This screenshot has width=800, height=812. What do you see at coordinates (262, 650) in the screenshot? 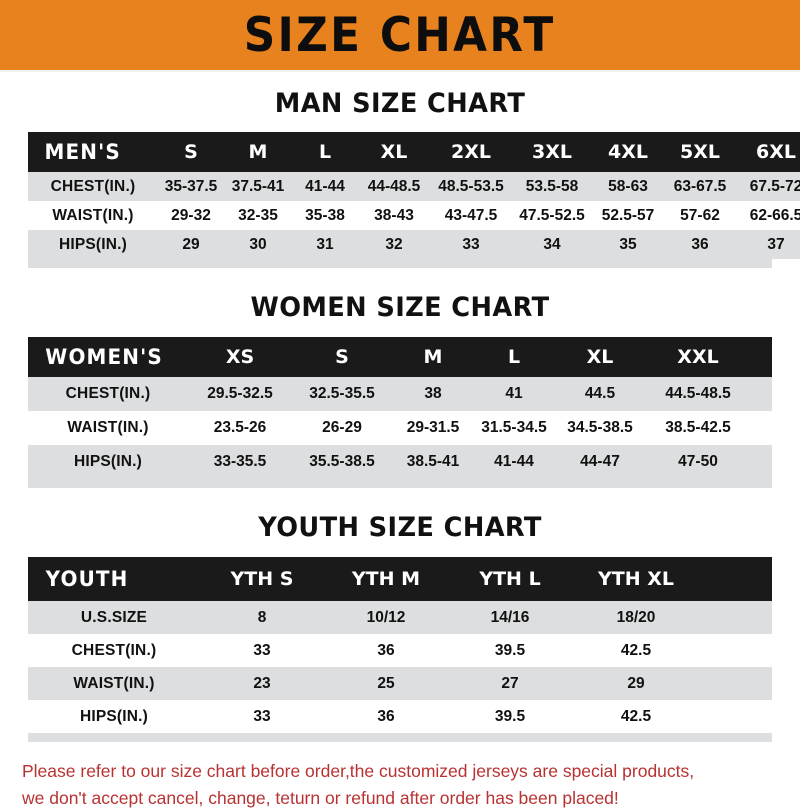
I see `youth-cell: 33` at bounding box center [262, 650].